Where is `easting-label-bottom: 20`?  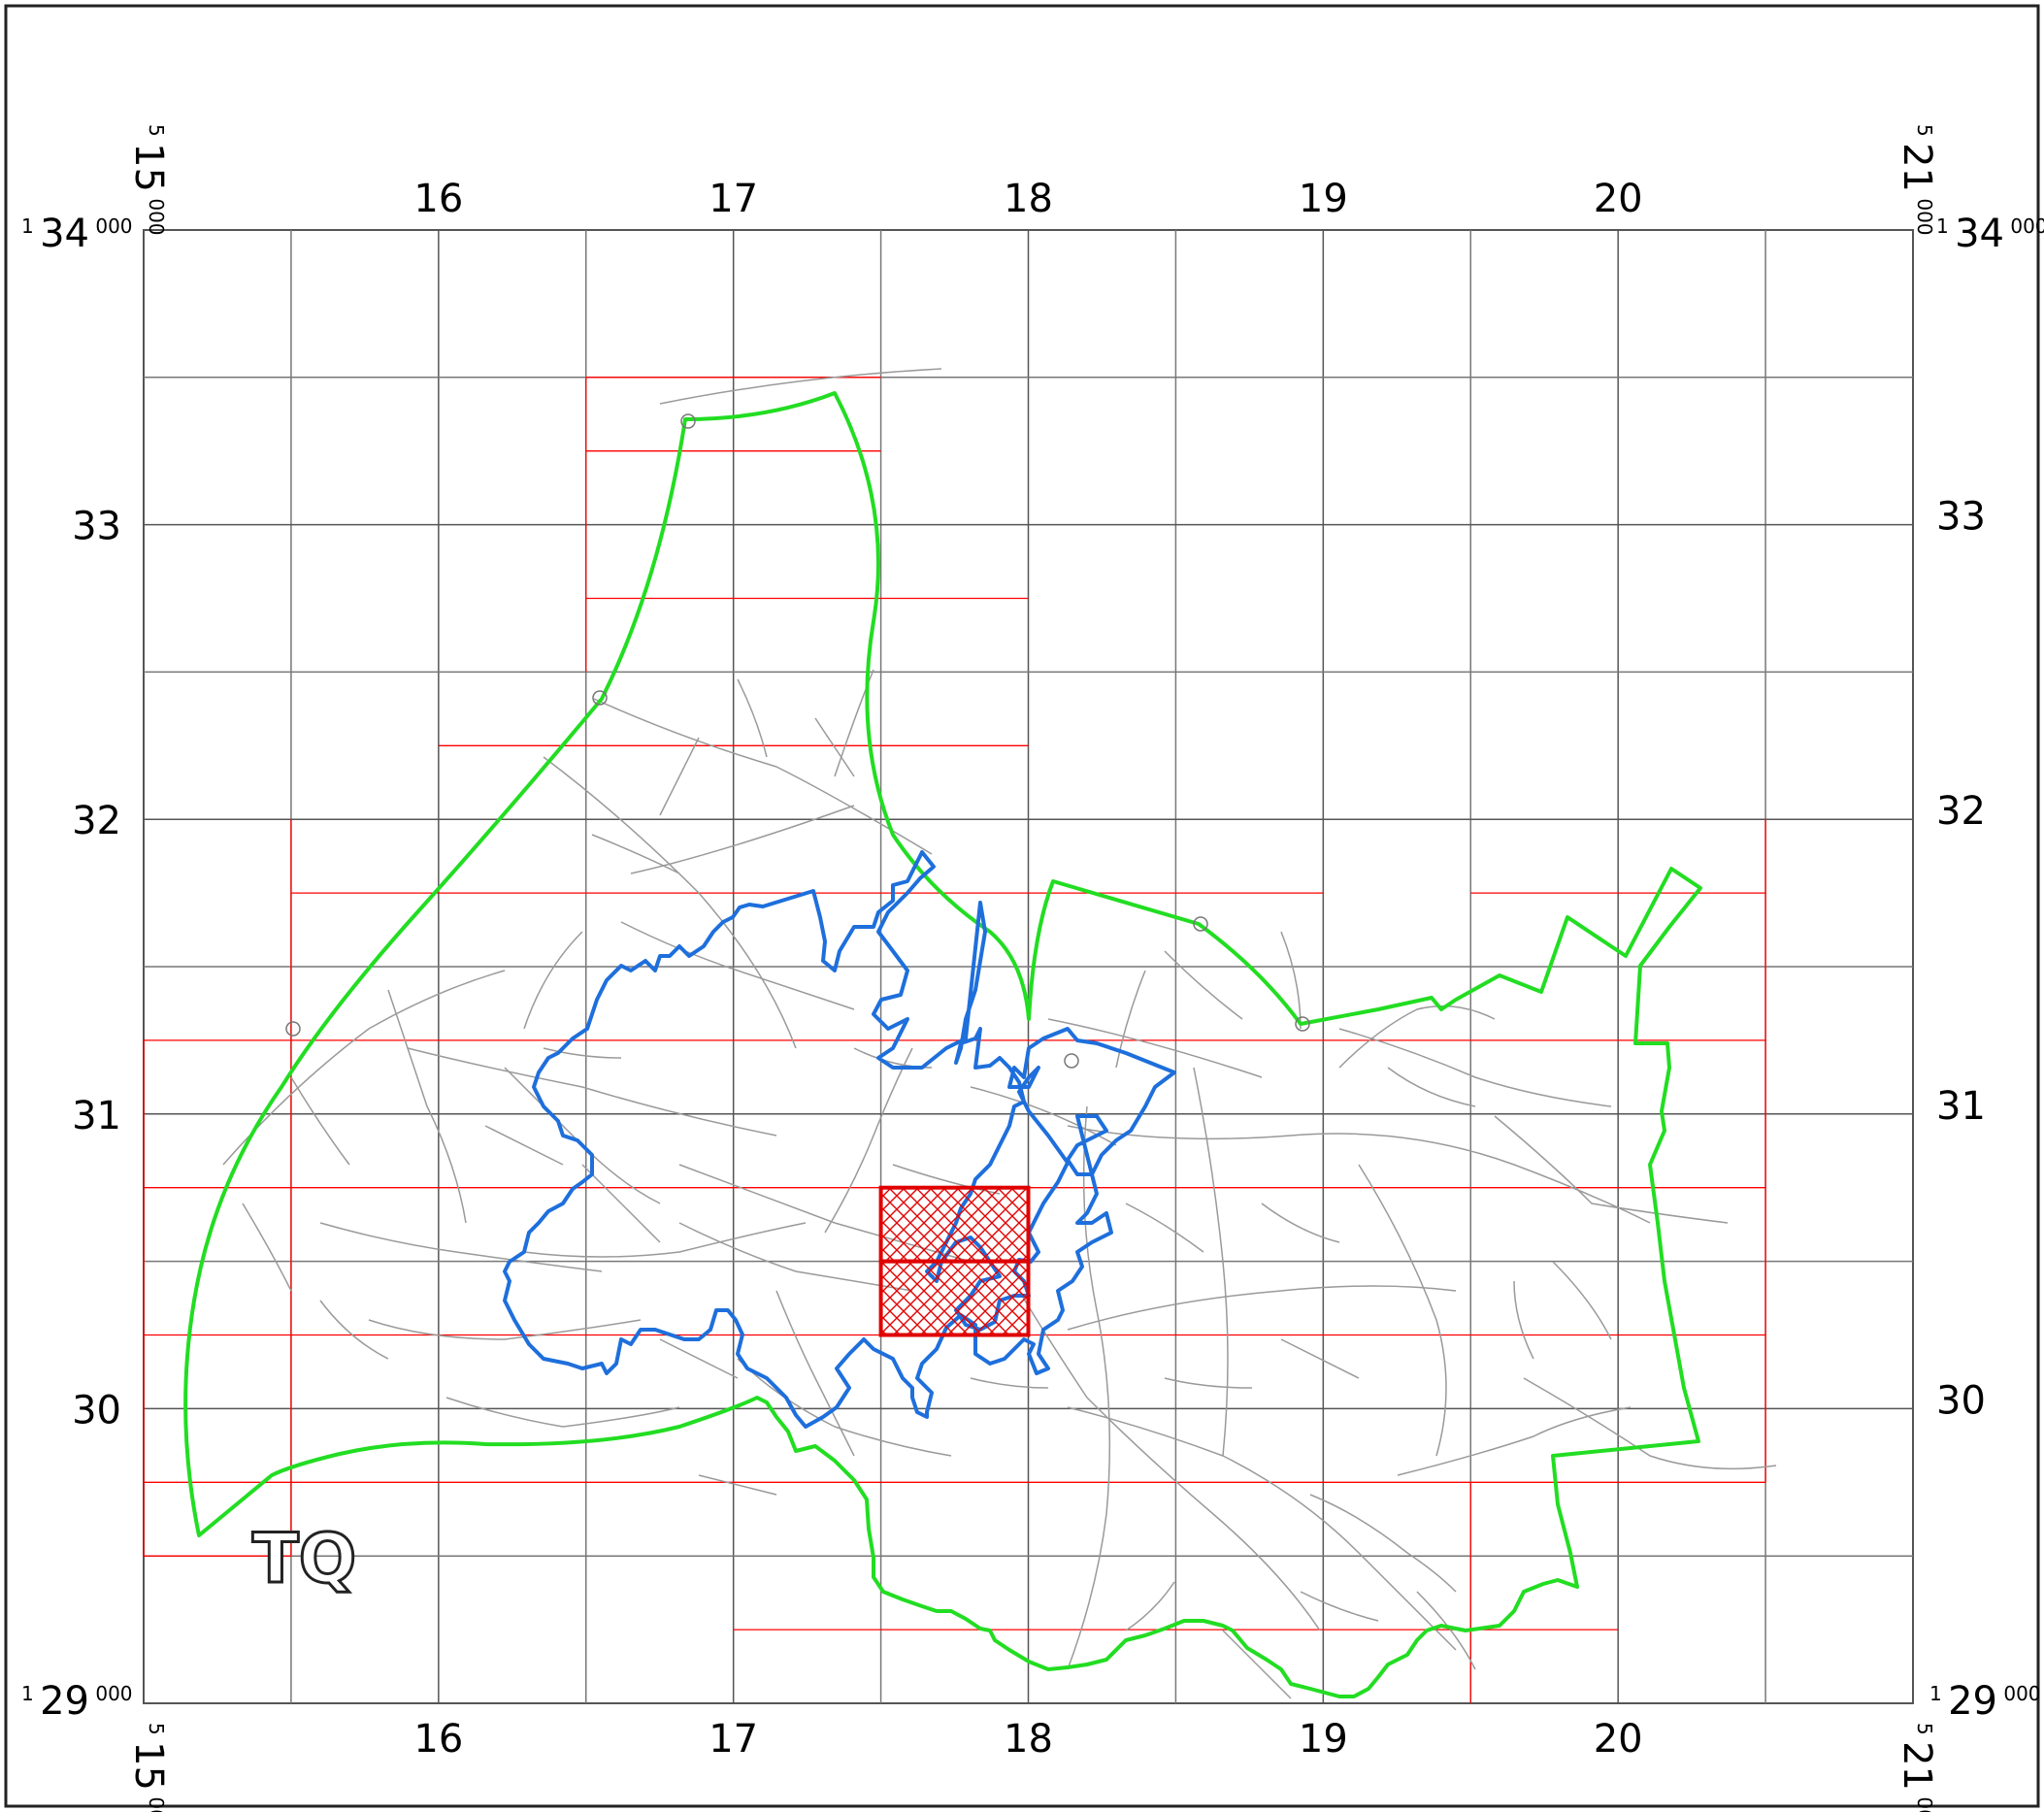 easting-label-bottom: 20 is located at coordinates (1618, 1740).